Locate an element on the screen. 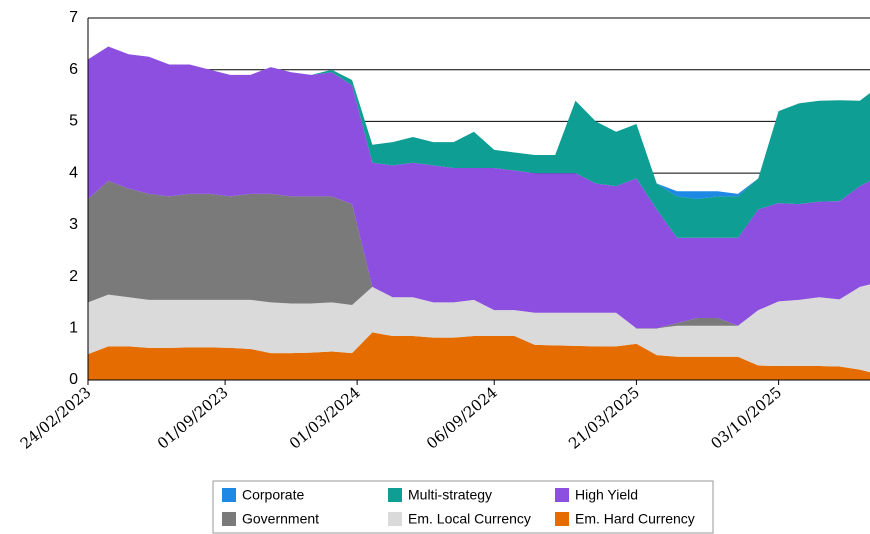  x-tick-label: 24/02/2023 is located at coordinates (56, 417).